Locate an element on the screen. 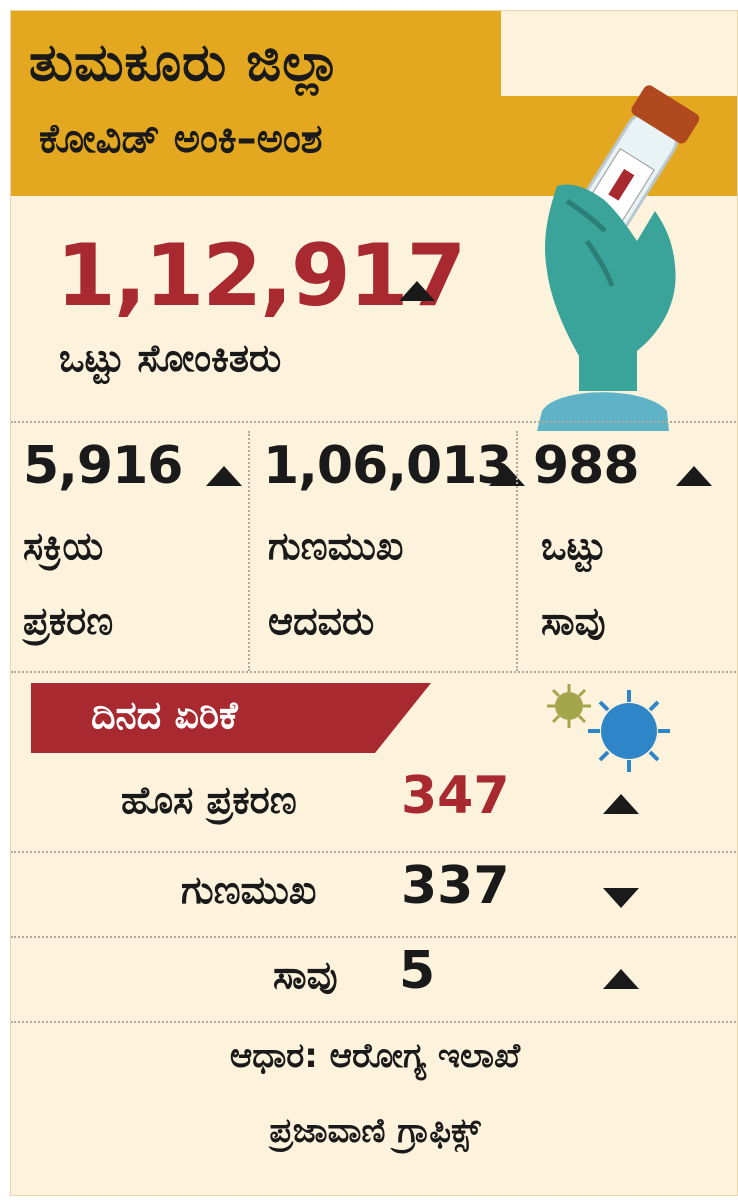 The width and height of the screenshot is (738, 1200). stat-label-line2: ಆದವರು is located at coordinates (321, 621).